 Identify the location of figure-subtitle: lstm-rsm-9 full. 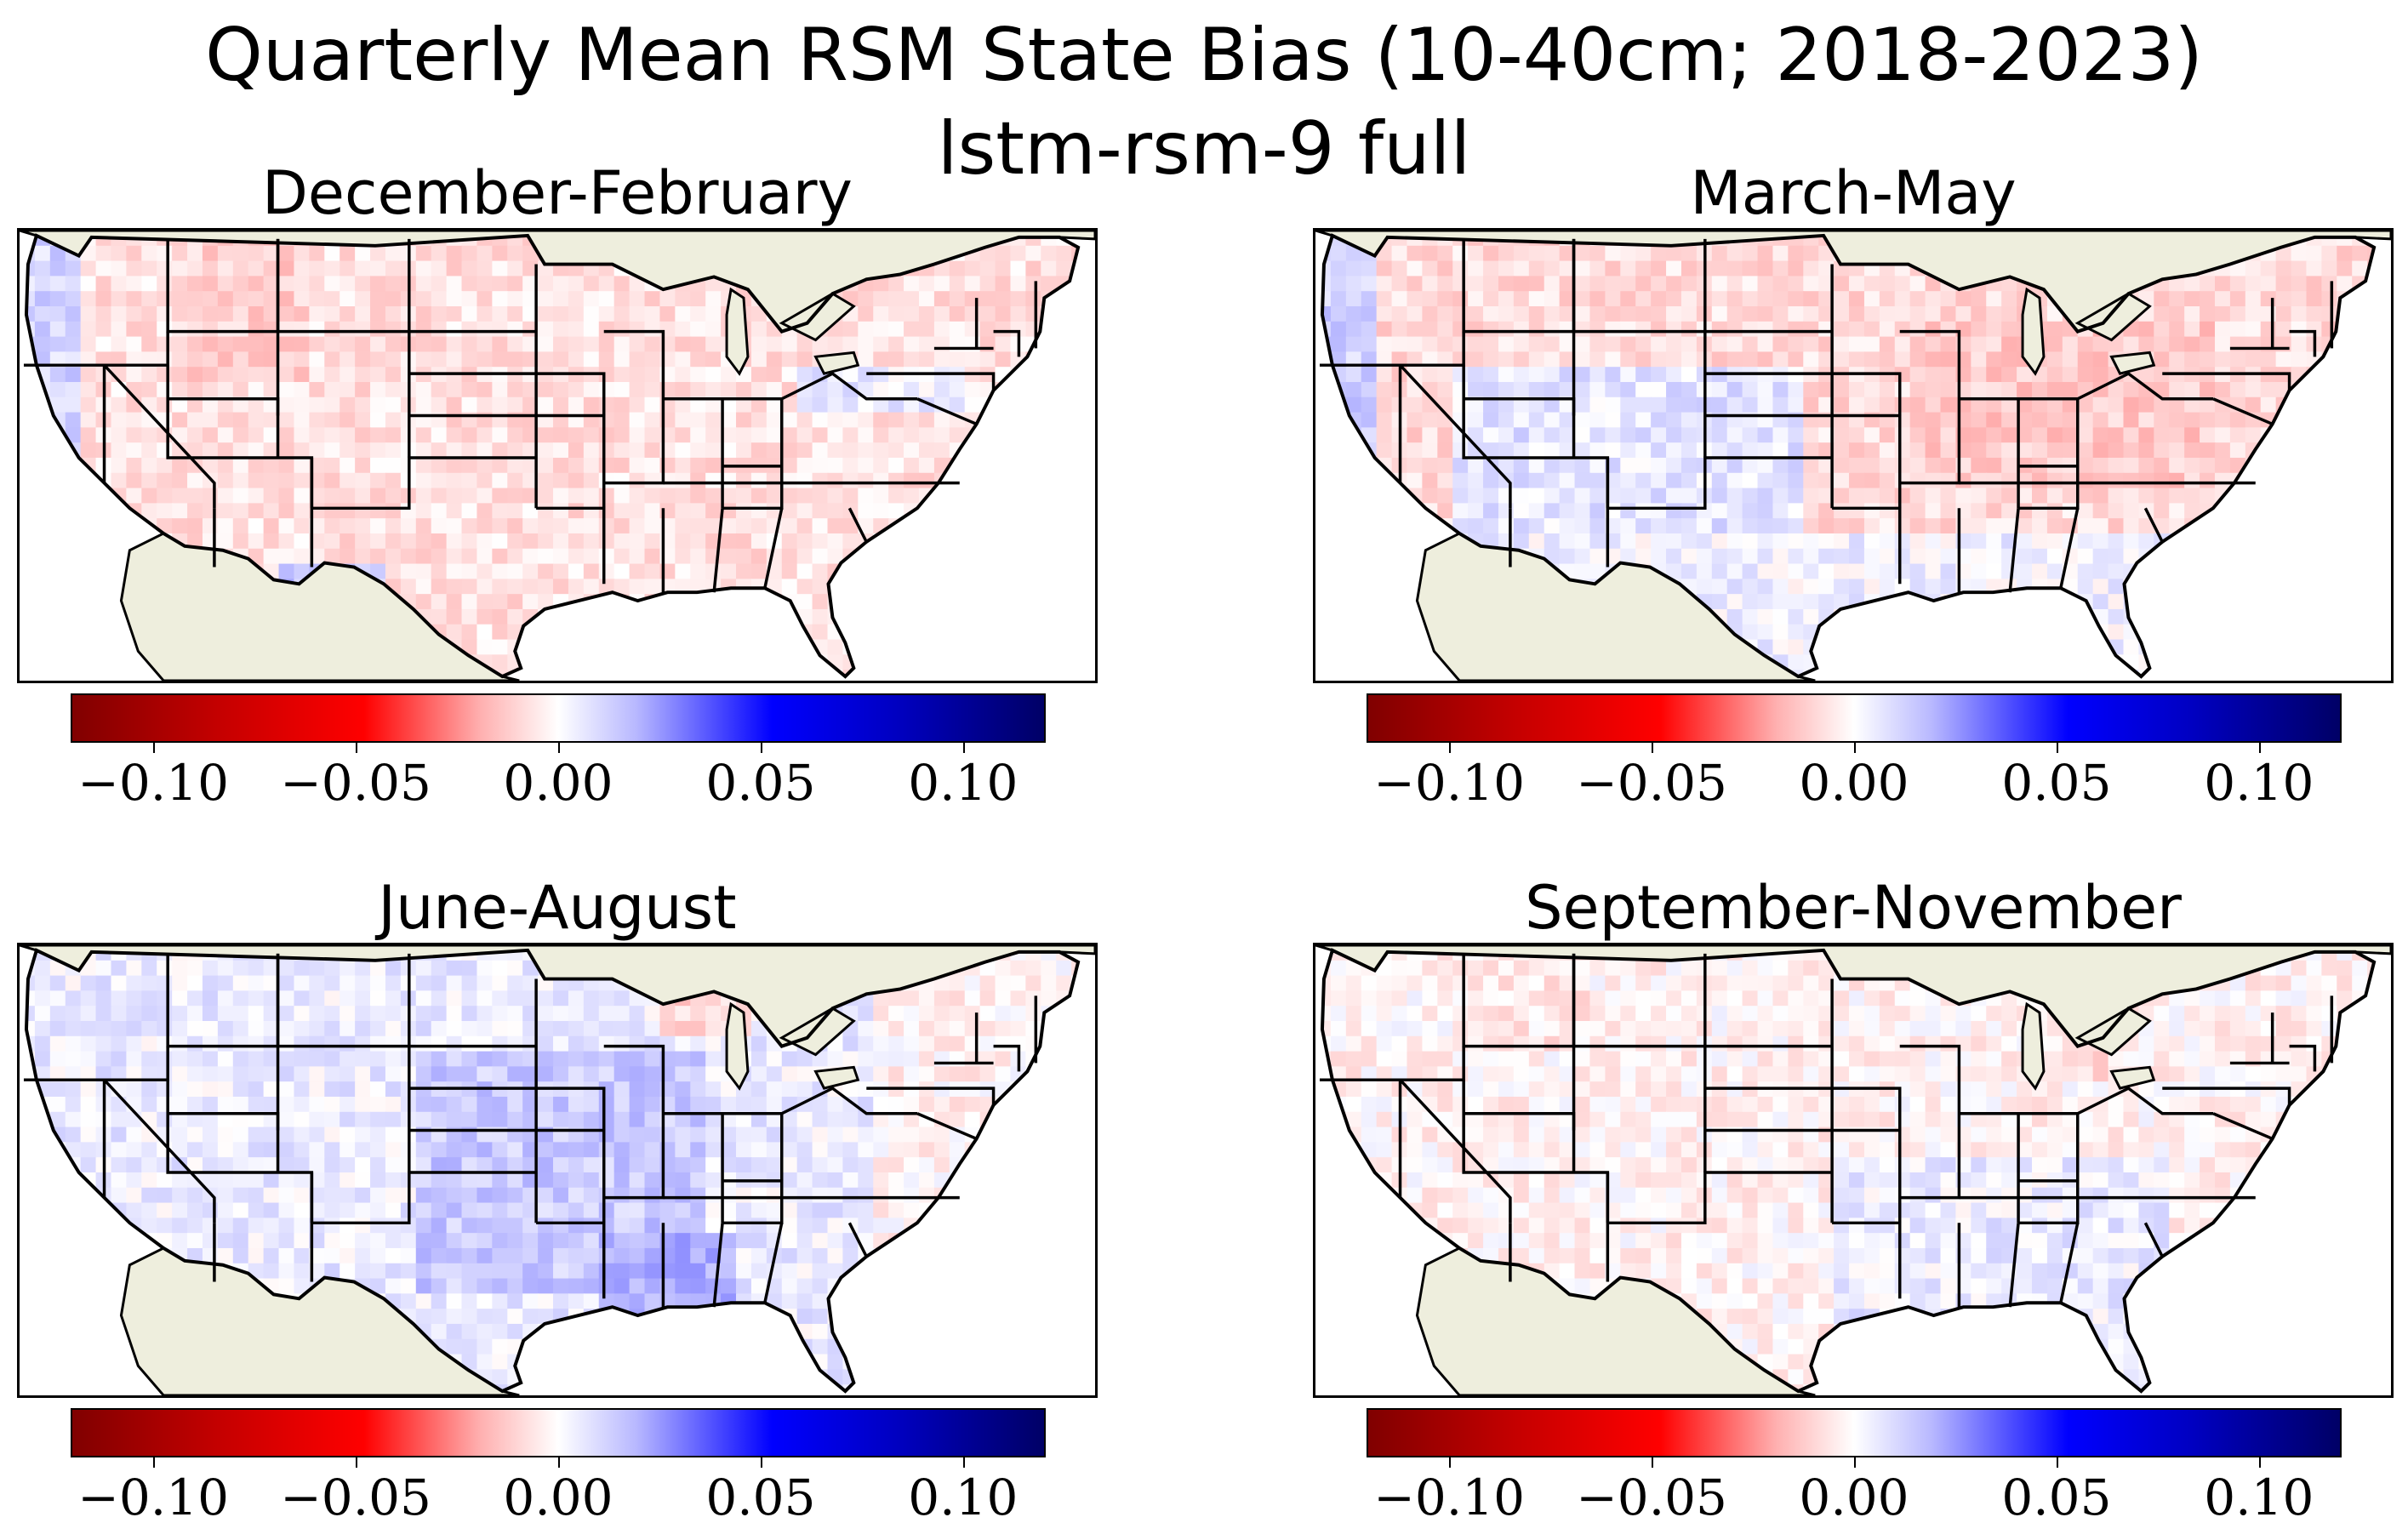
(1204, 148).